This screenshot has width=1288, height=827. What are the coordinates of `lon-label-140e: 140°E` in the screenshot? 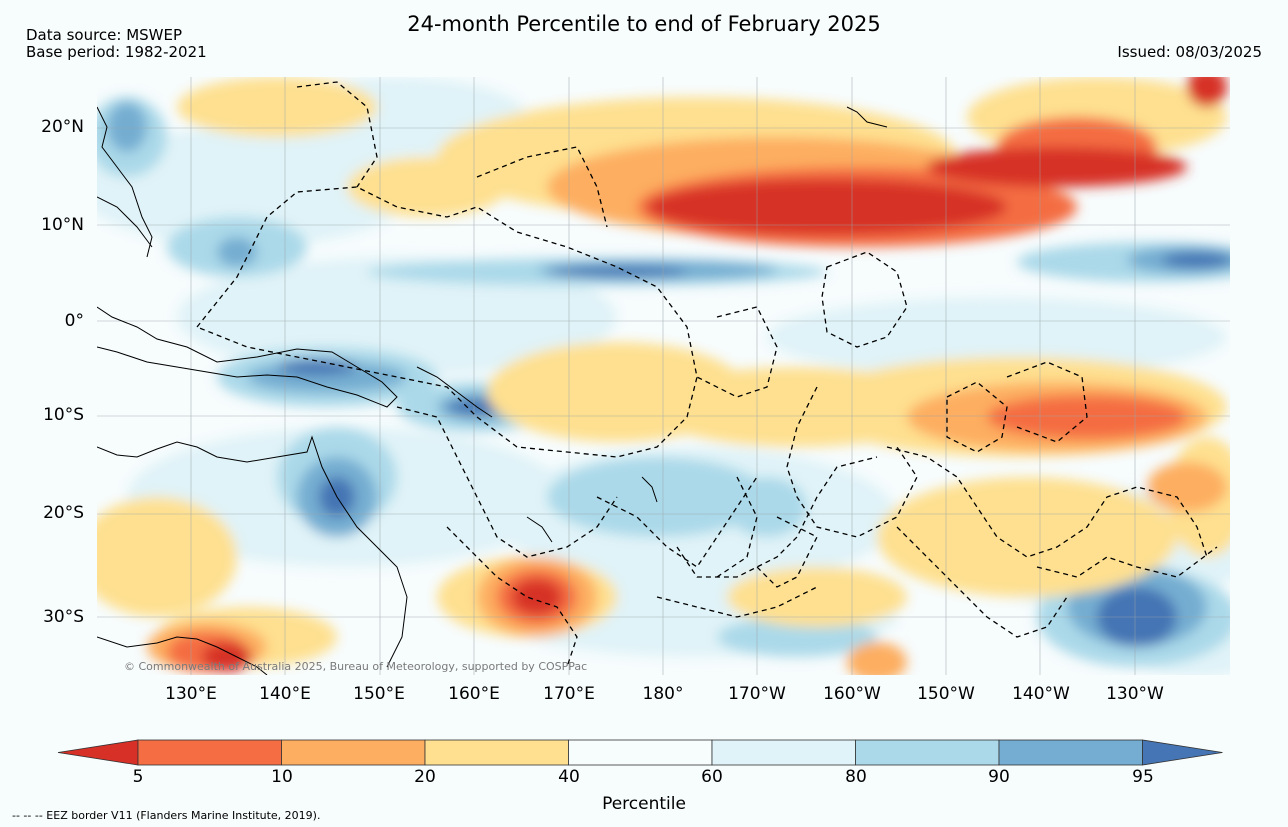 It's located at (285, 694).